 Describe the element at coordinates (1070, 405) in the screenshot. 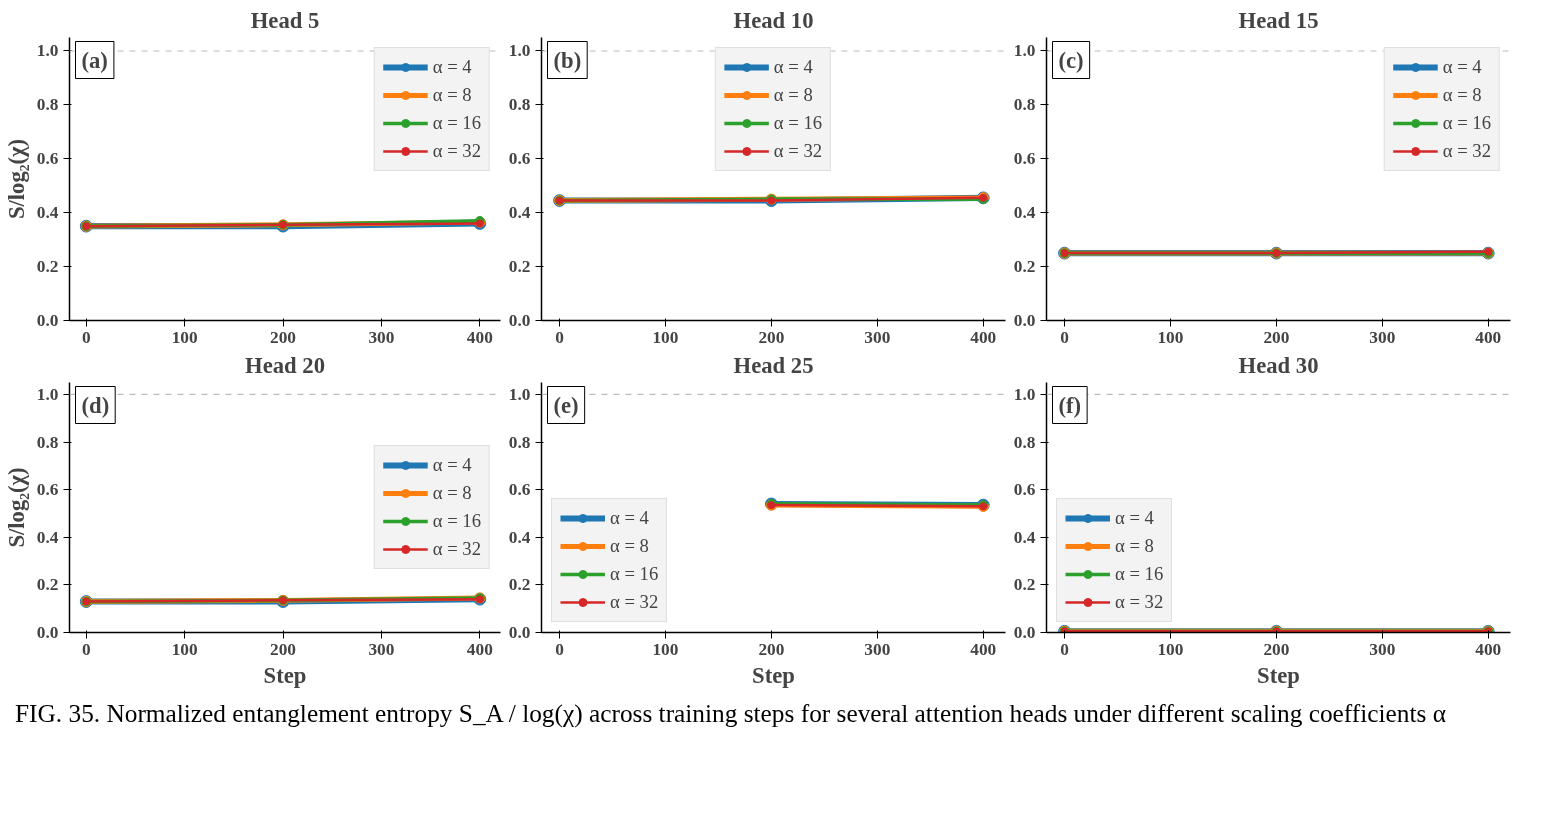

I see `annotation: (f)` at that location.